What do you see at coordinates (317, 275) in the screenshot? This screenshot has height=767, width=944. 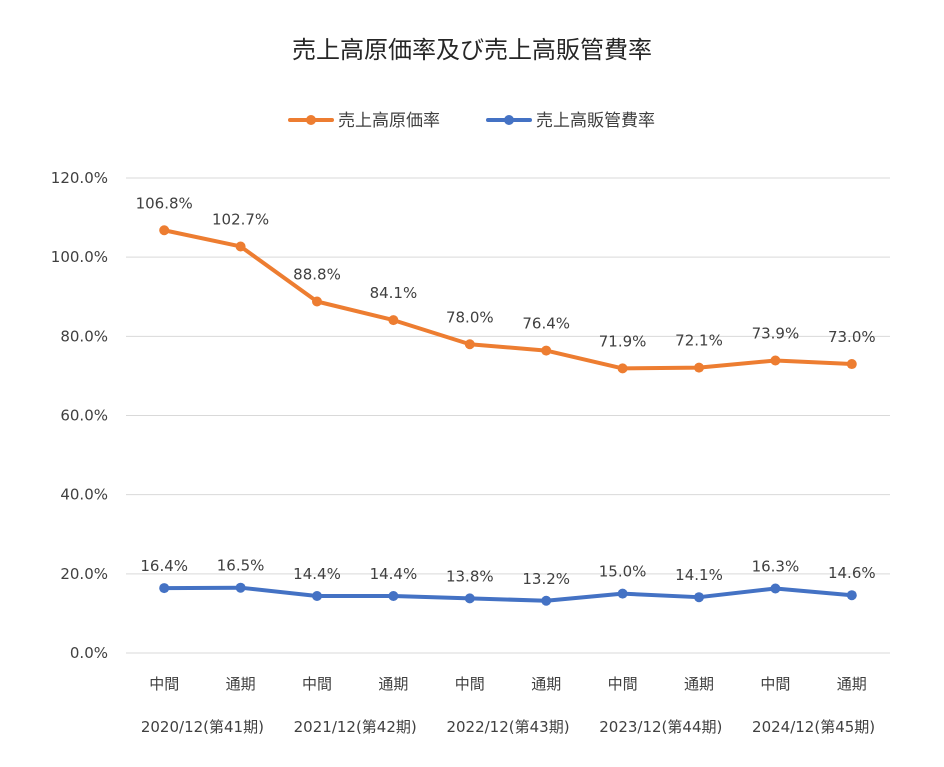 I see `data-label: 88.8%` at bounding box center [317, 275].